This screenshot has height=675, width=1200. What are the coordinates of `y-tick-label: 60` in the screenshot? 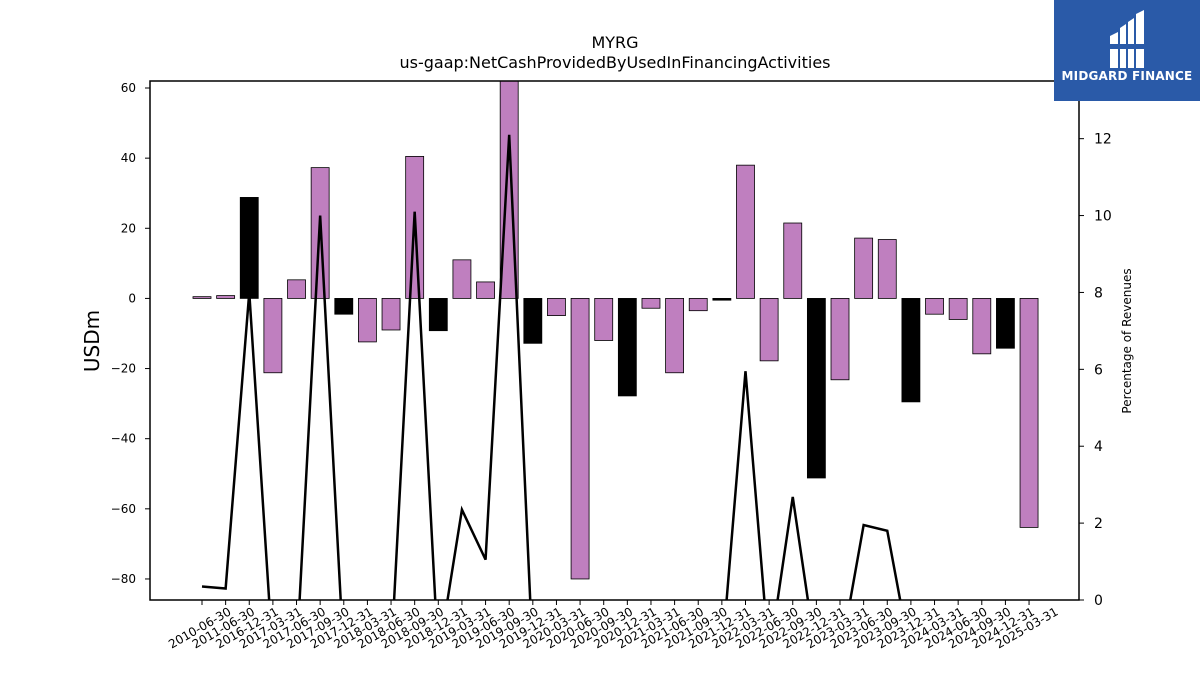 It's located at (128, 88).